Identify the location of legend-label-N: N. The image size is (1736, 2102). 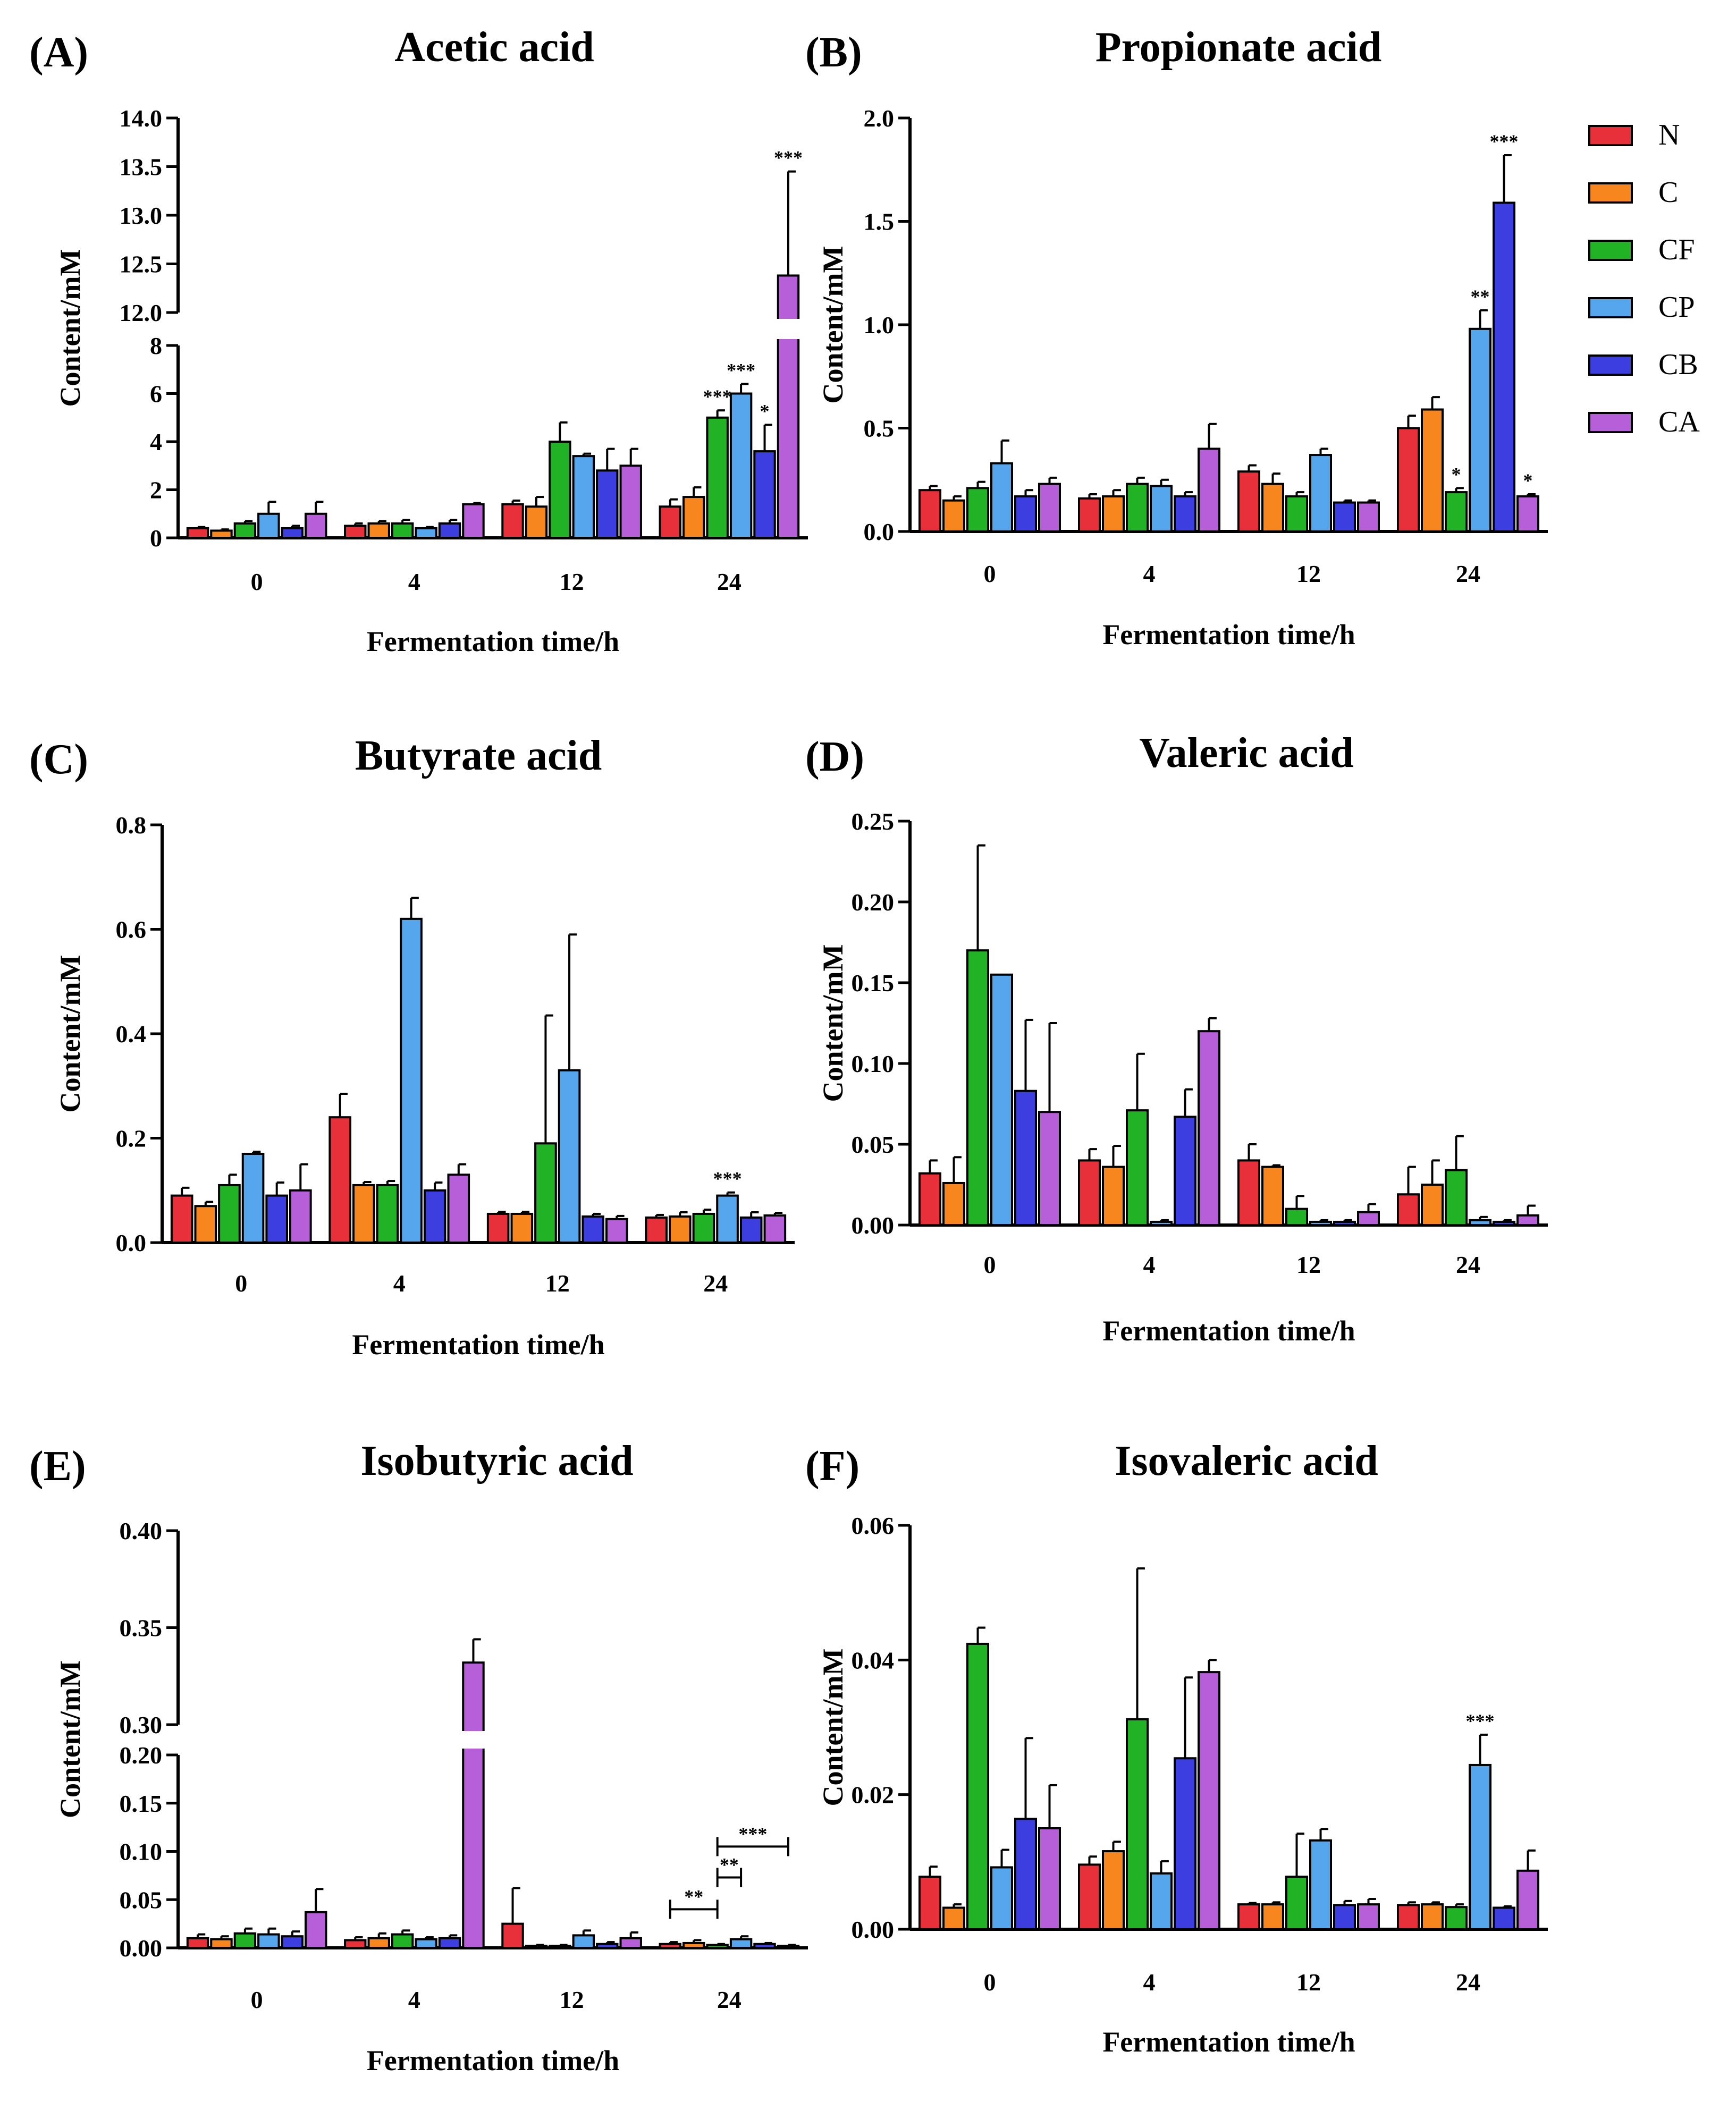
(1669, 135).